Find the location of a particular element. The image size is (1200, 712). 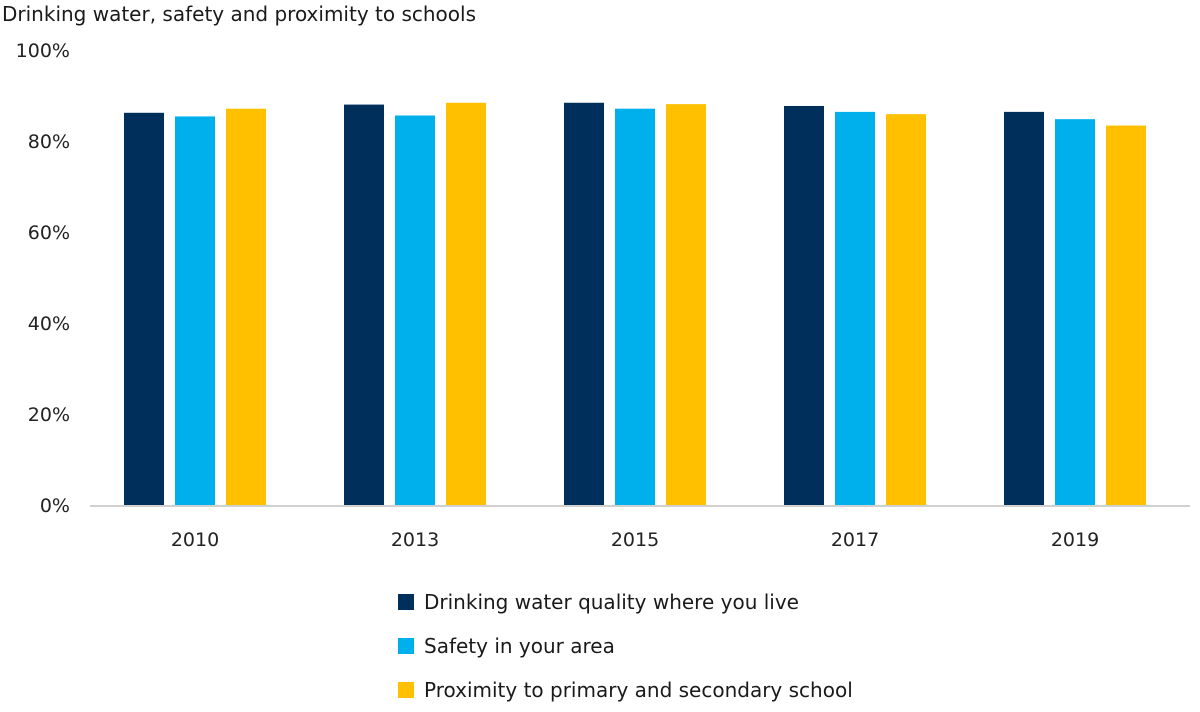

y-axis: 0% 20% 40% 60% 80% 100% is located at coordinates (43, 278).